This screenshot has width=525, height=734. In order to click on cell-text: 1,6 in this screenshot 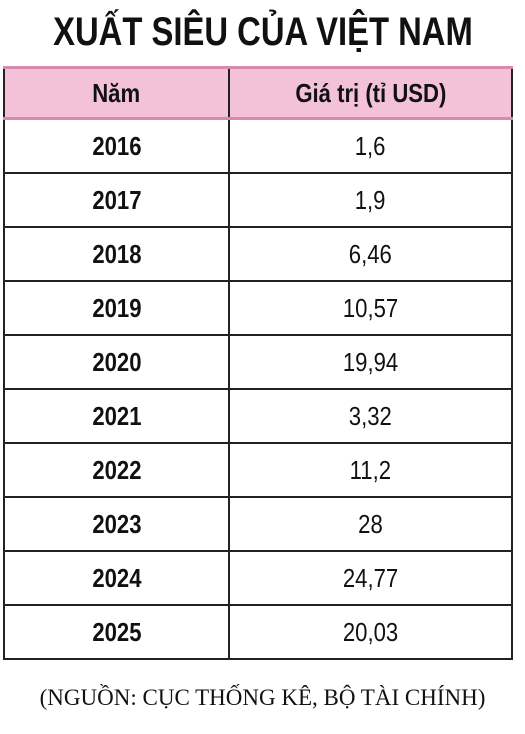, I will do `click(370, 145)`.